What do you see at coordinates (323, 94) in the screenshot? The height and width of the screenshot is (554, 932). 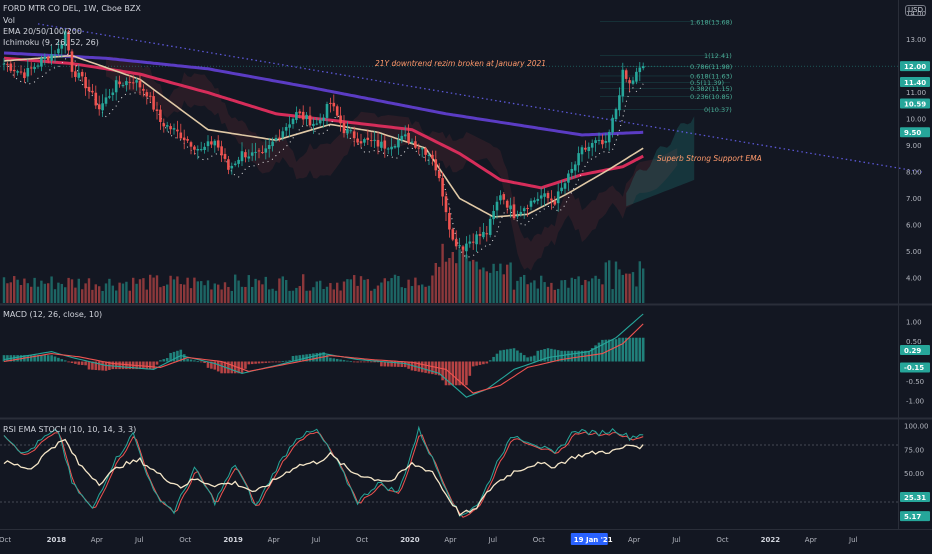 I see `ema200-line` at bounding box center [323, 94].